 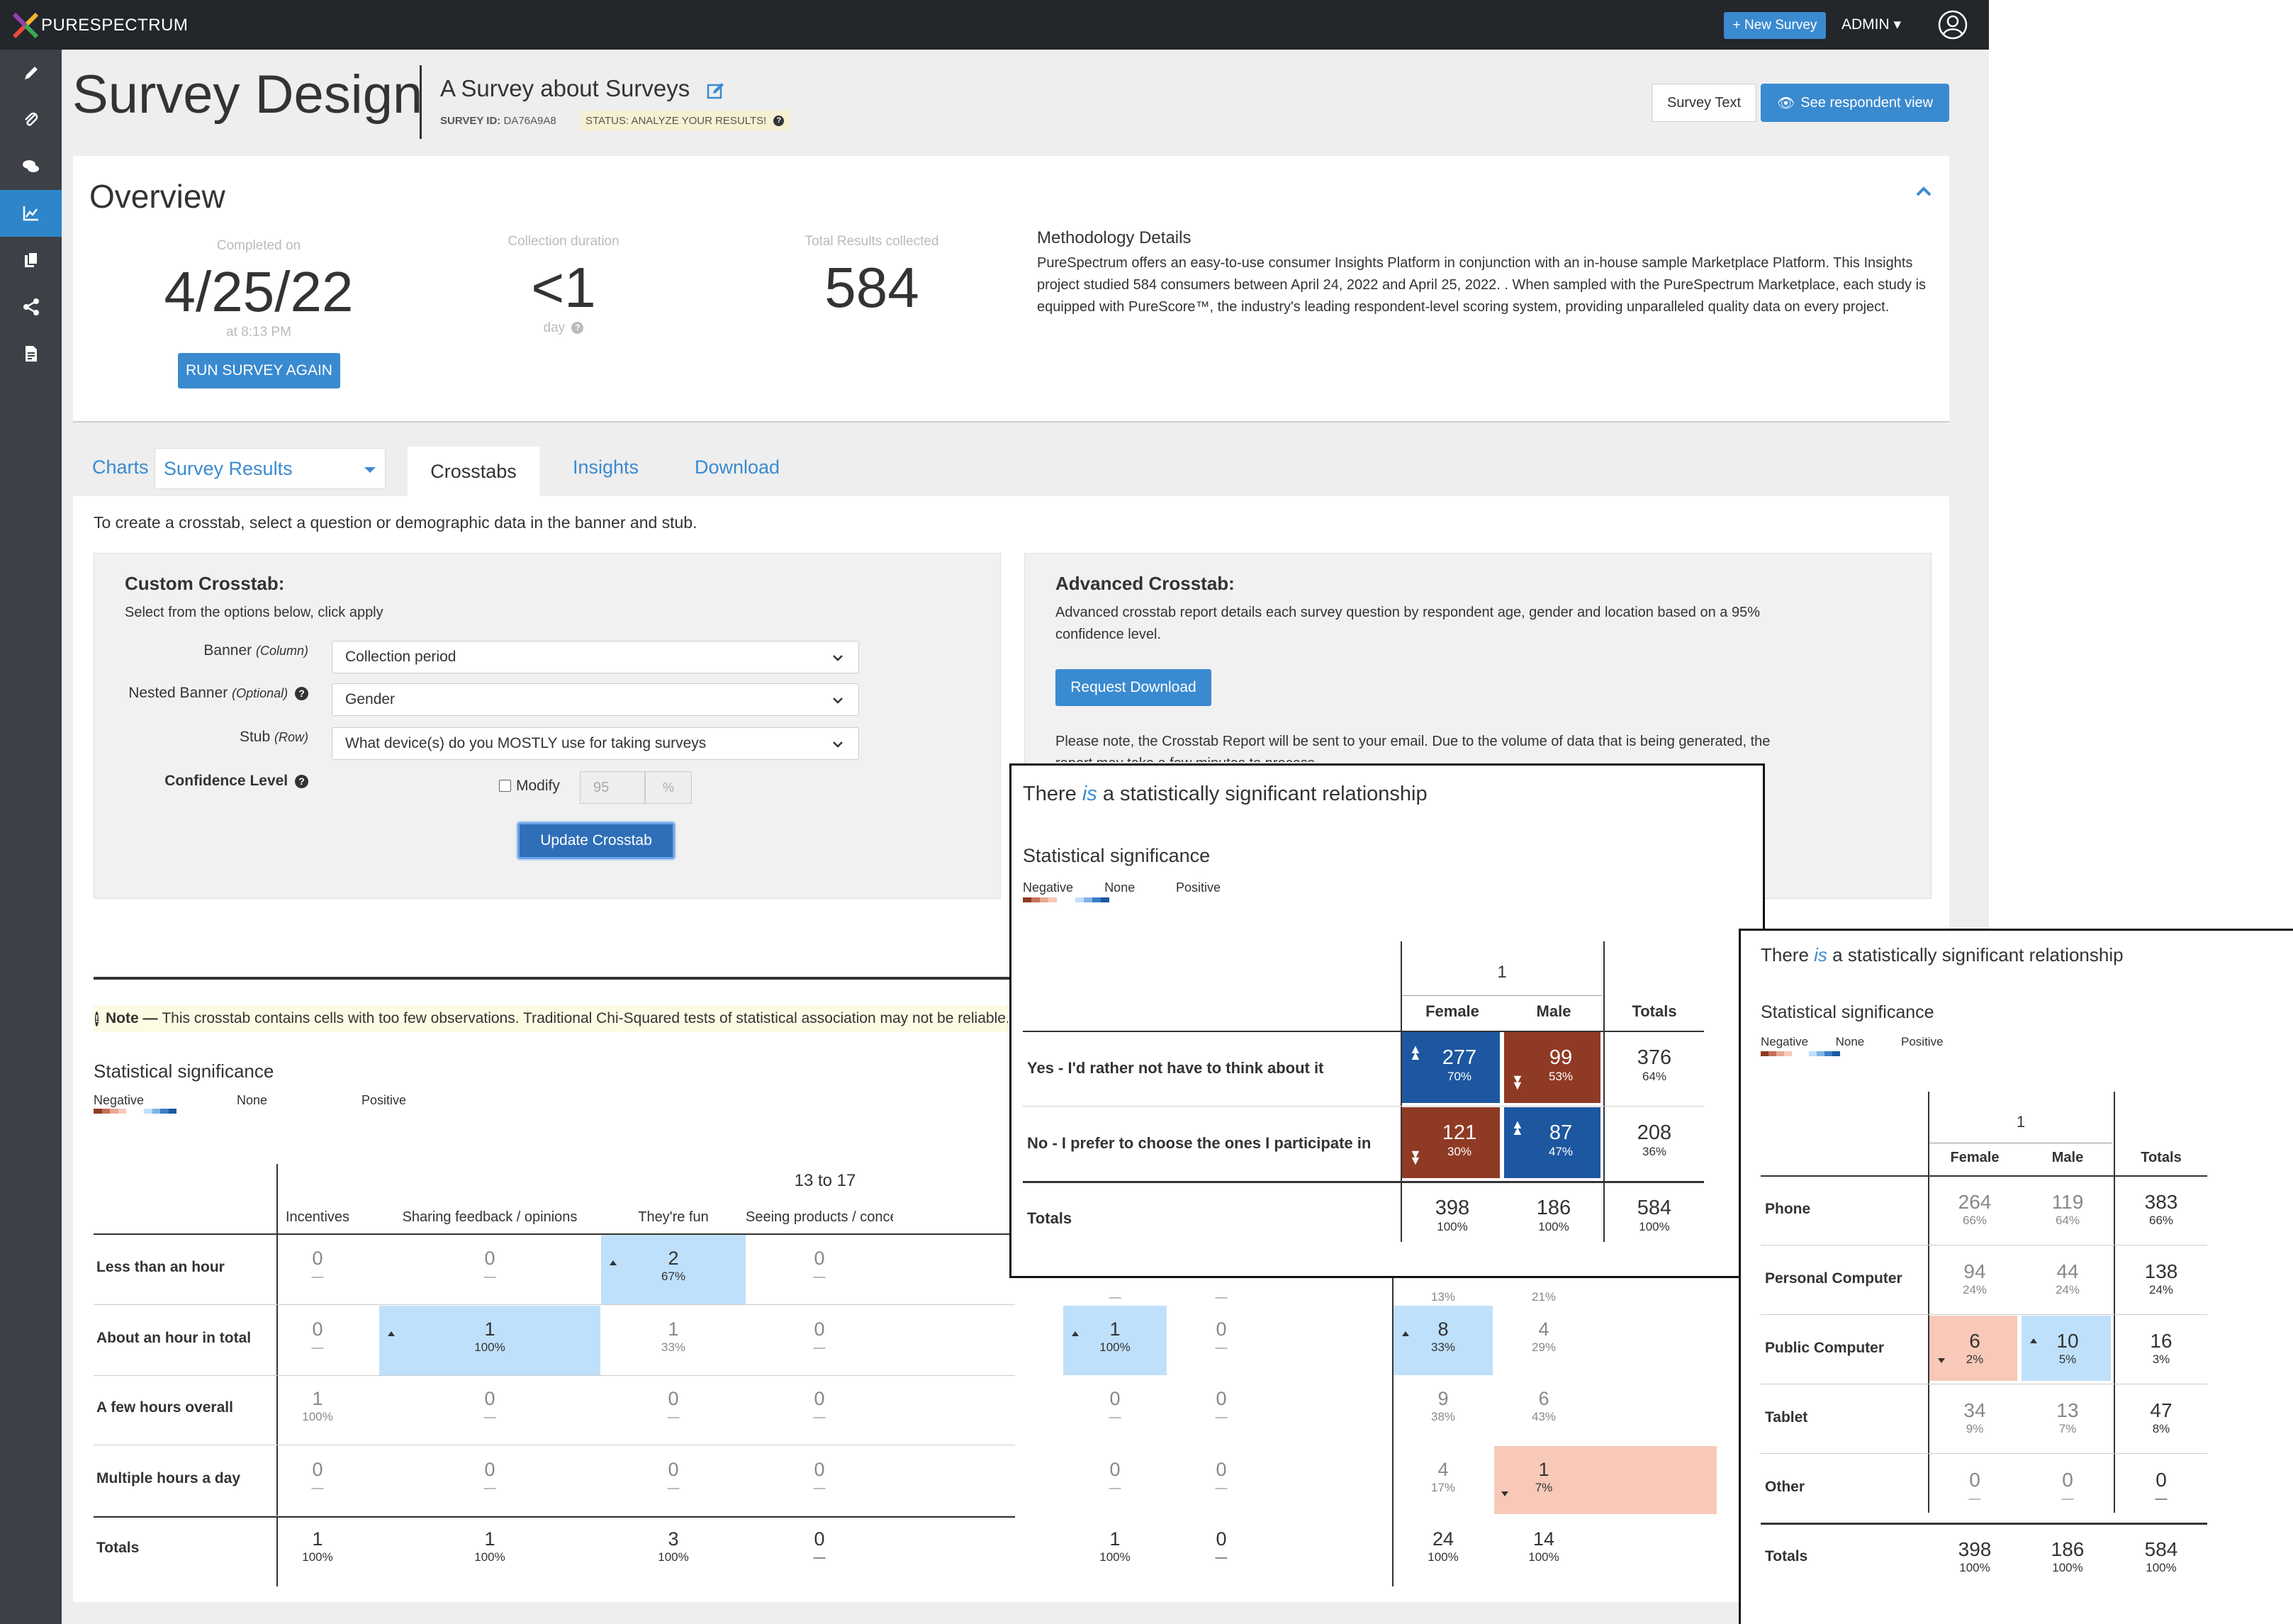 What do you see at coordinates (226, 781) in the screenshot?
I see `confidence-level-text: Confidence Level` at bounding box center [226, 781].